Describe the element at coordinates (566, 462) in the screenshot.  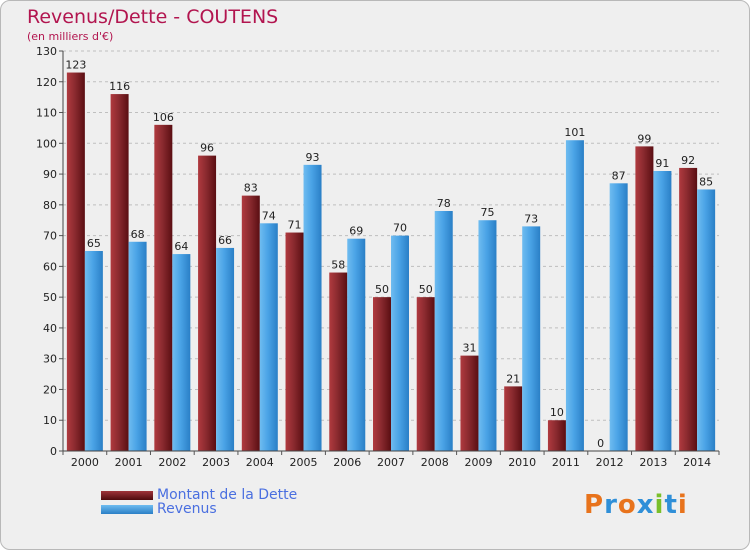
I see `x-tick-label: 2011` at that location.